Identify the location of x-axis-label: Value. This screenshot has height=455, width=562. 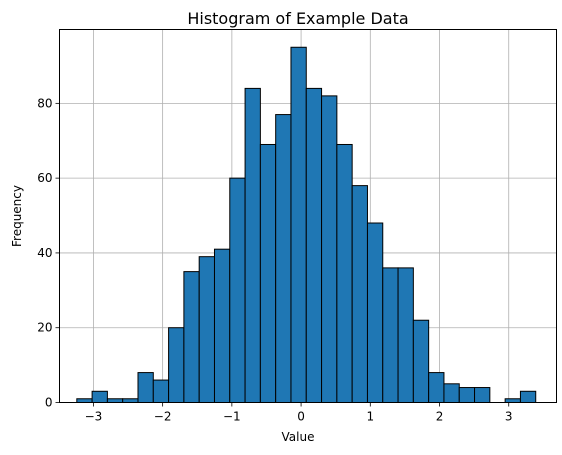
(298, 437).